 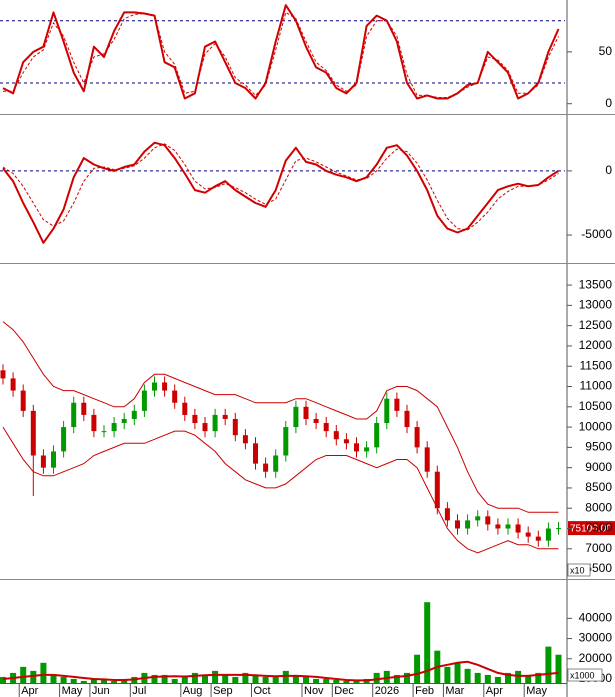 I want to click on y-tick-label: 7500, so click(x=598, y=528).